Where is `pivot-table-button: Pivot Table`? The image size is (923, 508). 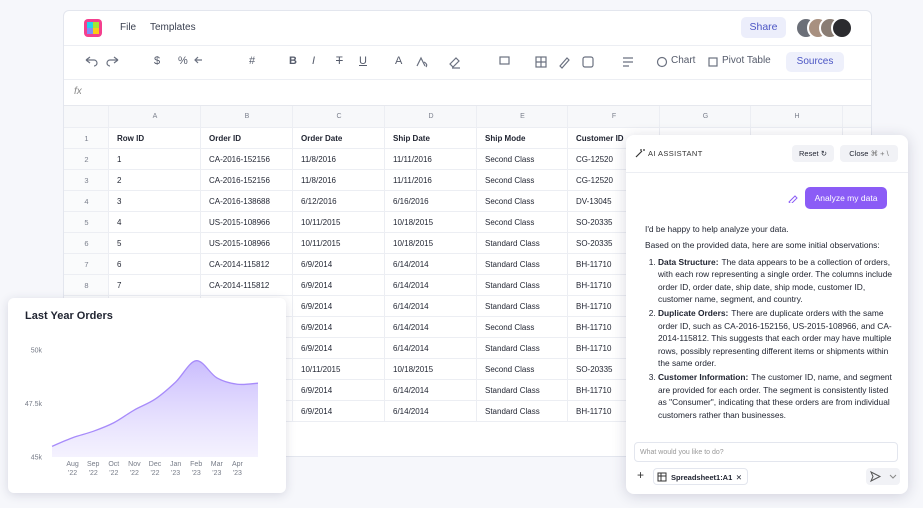
pivot-table-button: Pivot Table is located at coordinates (746, 60).